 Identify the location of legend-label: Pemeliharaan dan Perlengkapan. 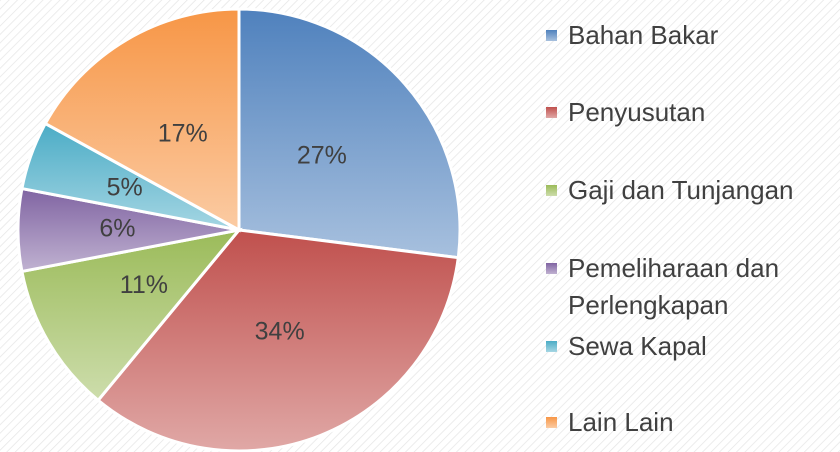
(674, 286).